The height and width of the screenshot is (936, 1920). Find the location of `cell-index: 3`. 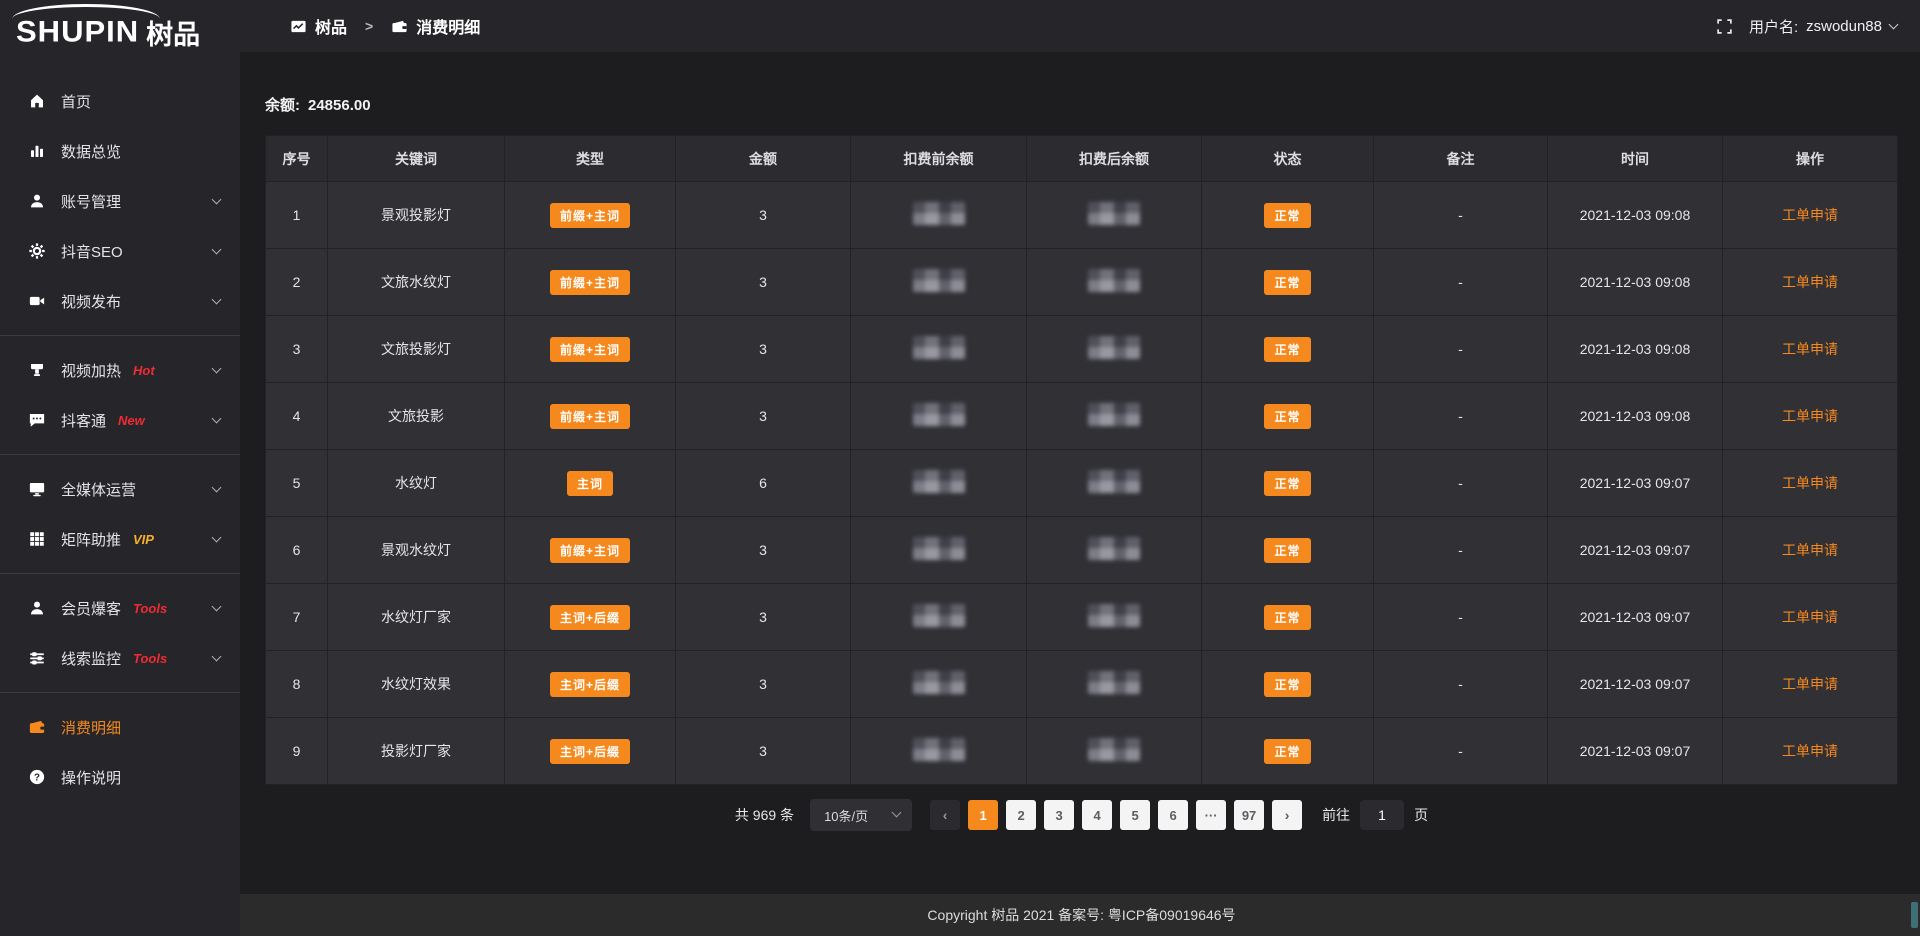

cell-index: 3 is located at coordinates (296, 349).